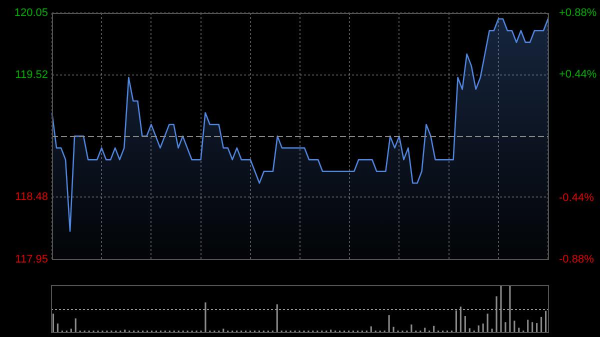 The width and height of the screenshot is (600, 337). What do you see at coordinates (576, 259) in the screenshot?
I see `y2-tick-label: -0.88%` at bounding box center [576, 259].